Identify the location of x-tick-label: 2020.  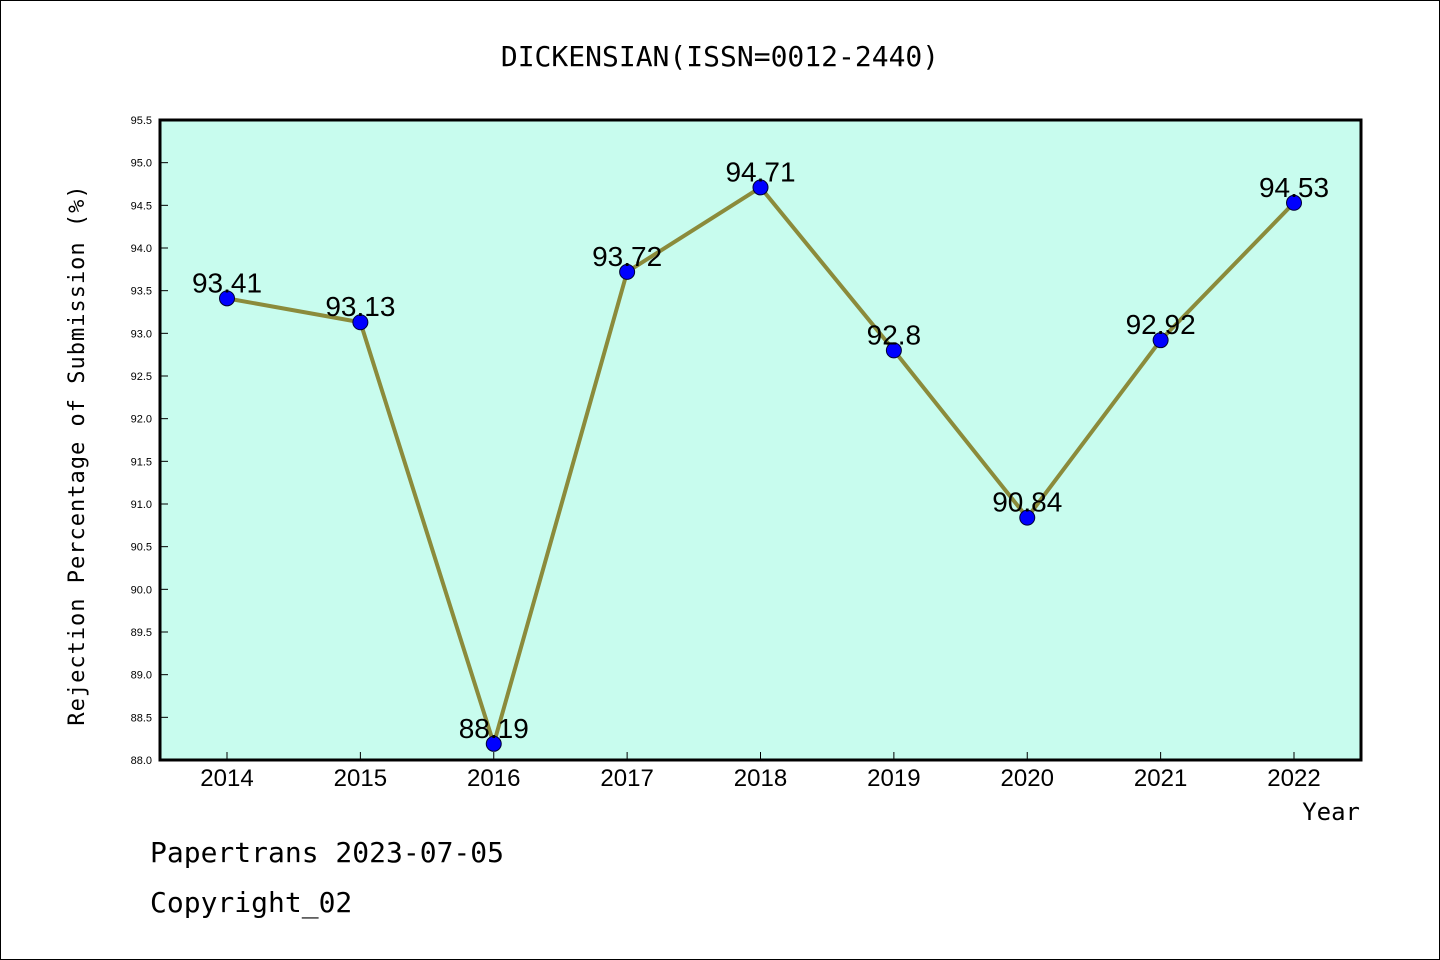
(1027, 778).